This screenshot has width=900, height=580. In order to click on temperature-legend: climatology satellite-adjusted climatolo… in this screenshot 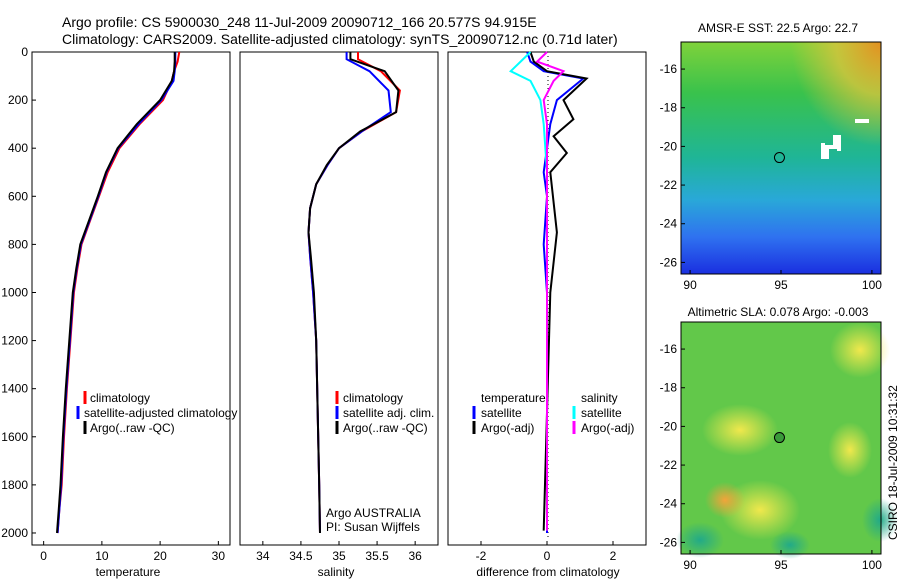, I will do `click(156, 413)`.